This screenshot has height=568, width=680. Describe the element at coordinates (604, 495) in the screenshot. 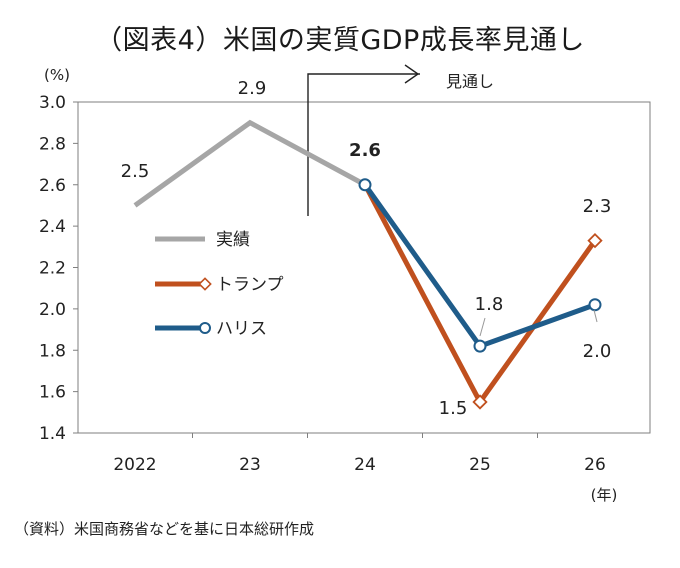

I see `x-axis-unit: (年)` at that location.